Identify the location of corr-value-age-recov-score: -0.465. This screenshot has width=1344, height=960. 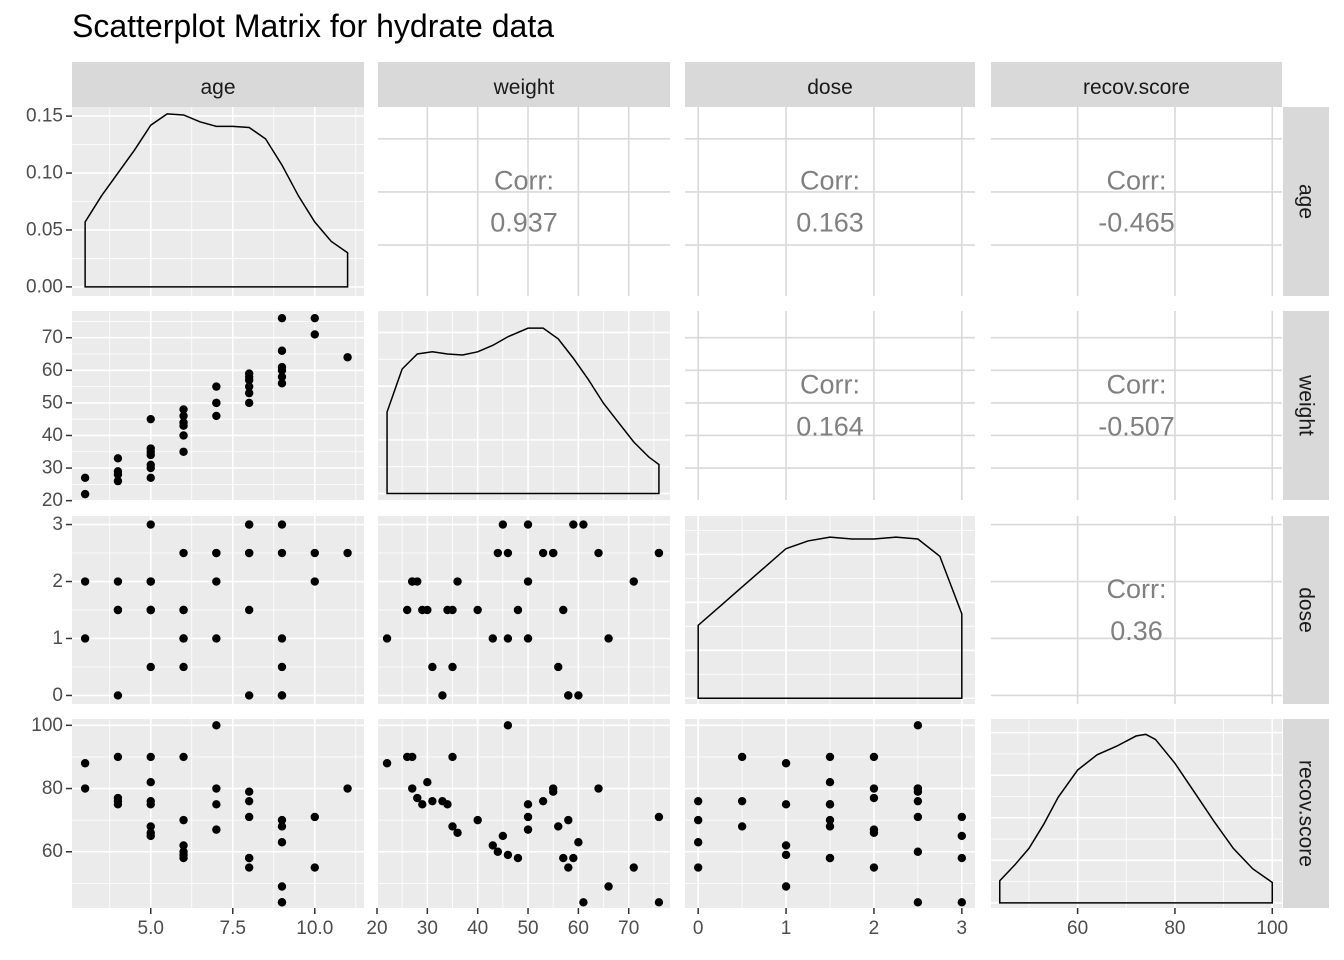
(1136, 223).